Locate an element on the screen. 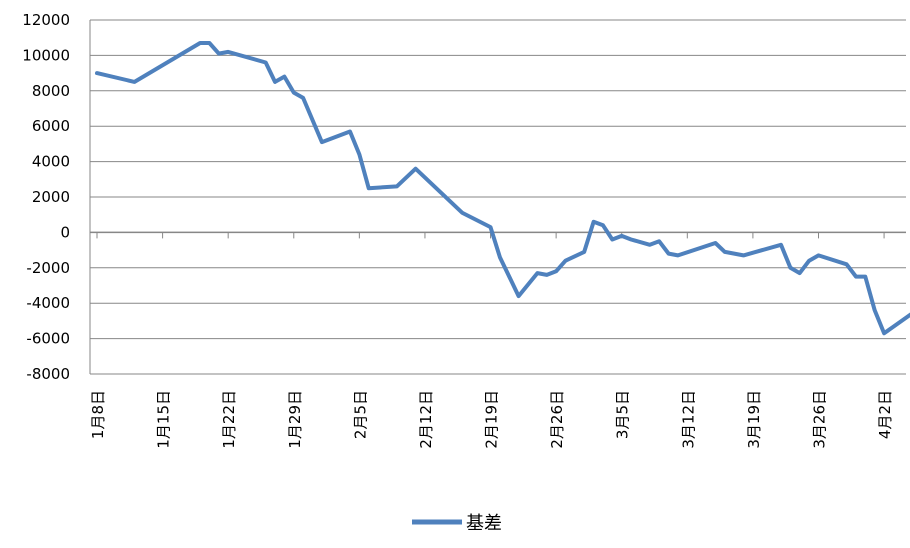 The image size is (910, 548). x-tick-label: 3月26日 is located at coordinates (819, 419).